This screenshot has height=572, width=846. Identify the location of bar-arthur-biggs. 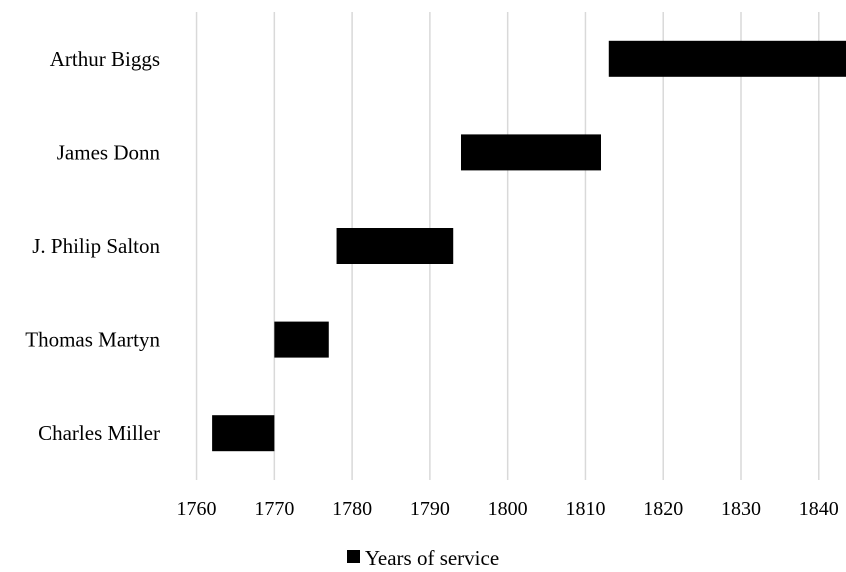
(727, 58).